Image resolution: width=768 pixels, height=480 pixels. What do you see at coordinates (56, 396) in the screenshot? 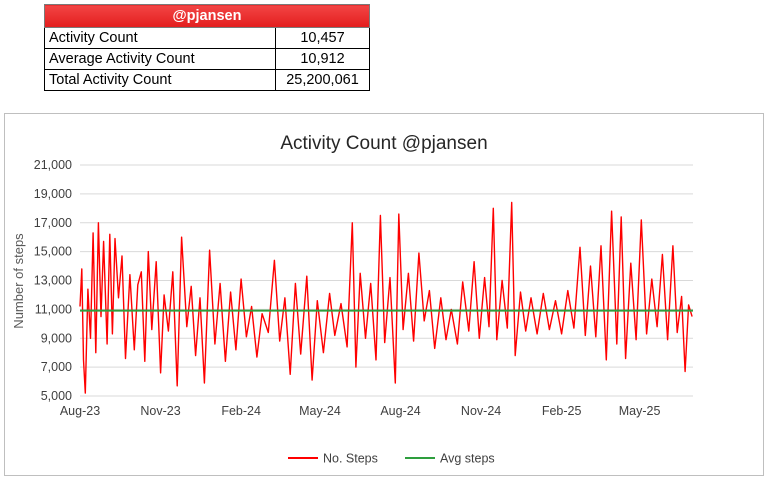
I see `y-tick-label: 5,000` at bounding box center [56, 396].